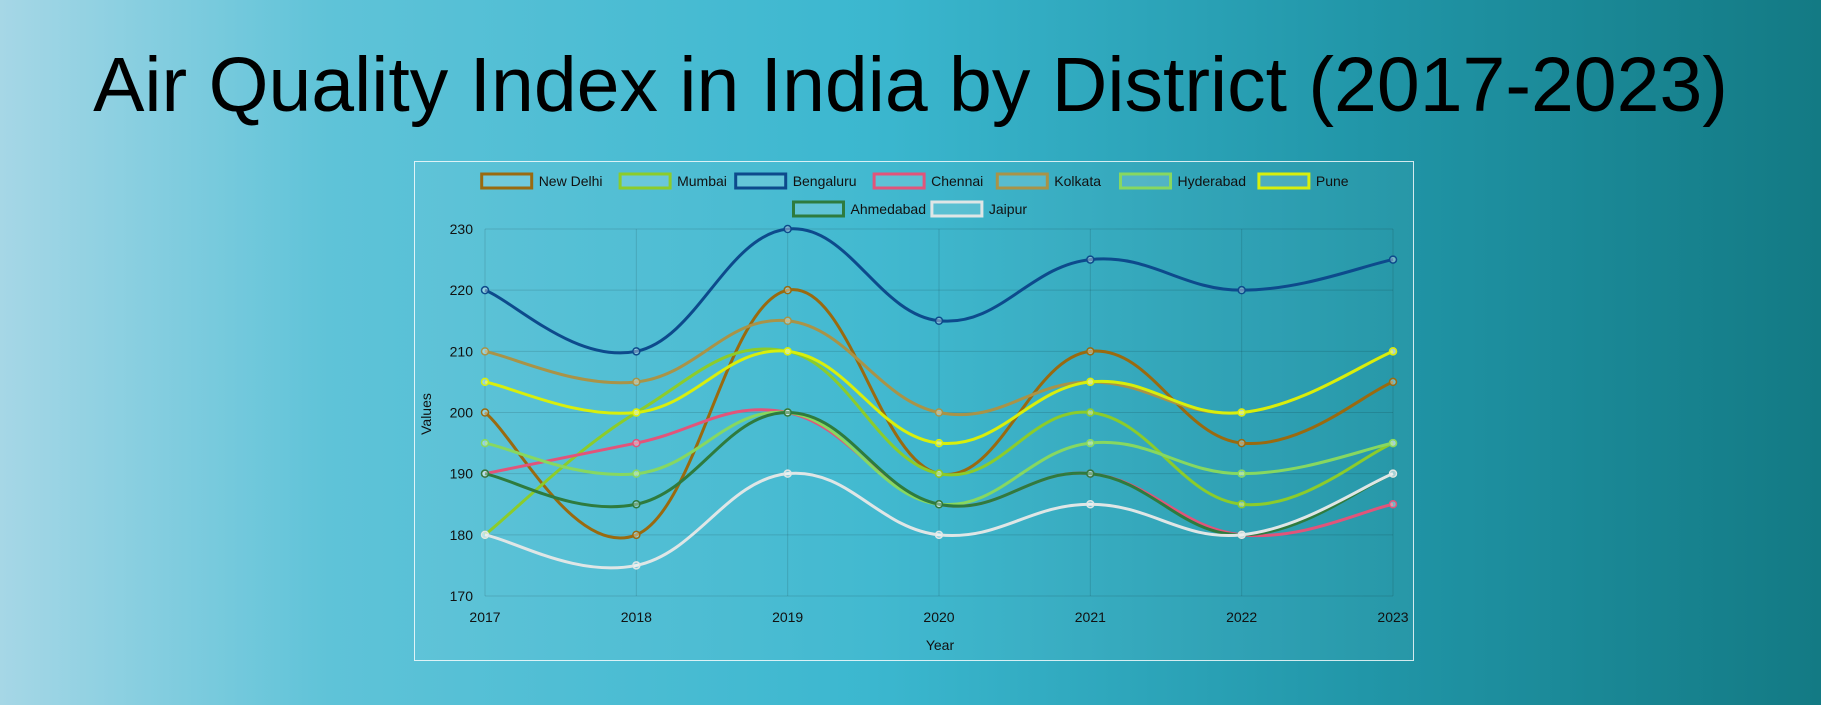 This screenshot has height=705, width=1821. I want to click on series-bengaluru, so click(939, 290).